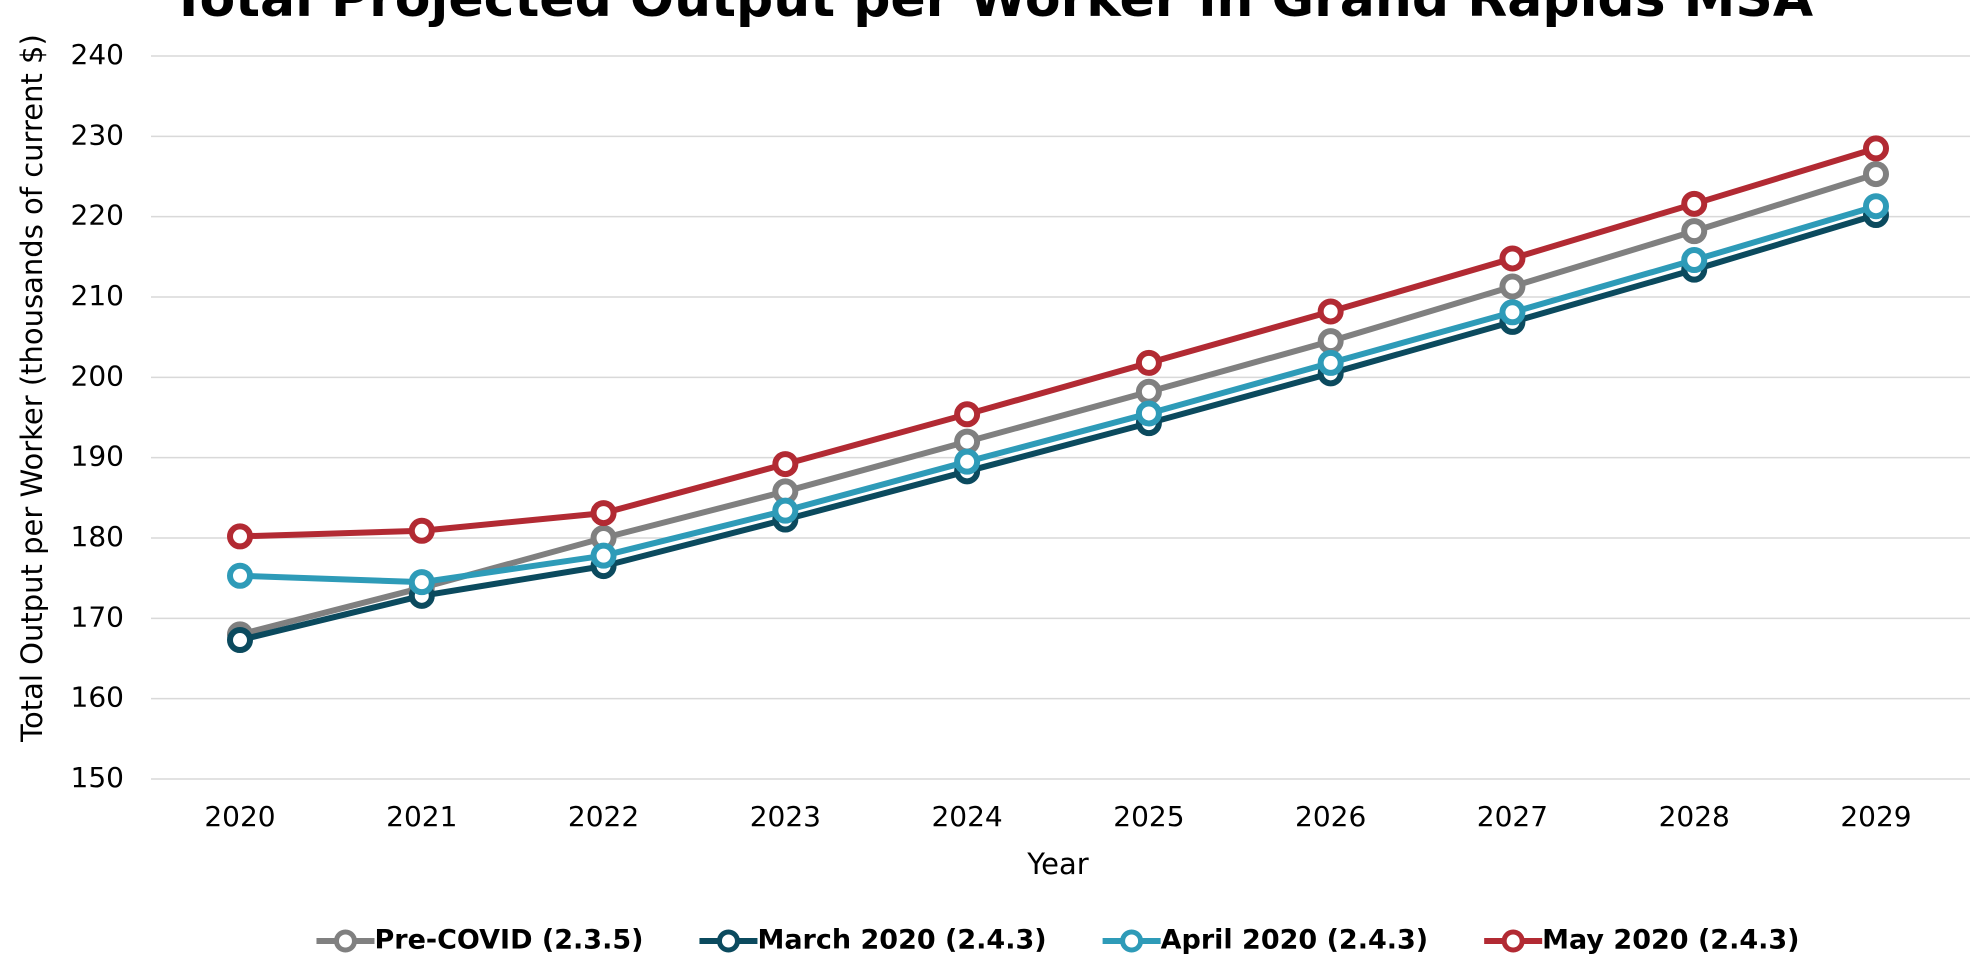 Image resolution: width=1970 pixels, height=963 pixels. What do you see at coordinates (97, 456) in the screenshot?
I see `y-tick-label: 190` at bounding box center [97, 456].